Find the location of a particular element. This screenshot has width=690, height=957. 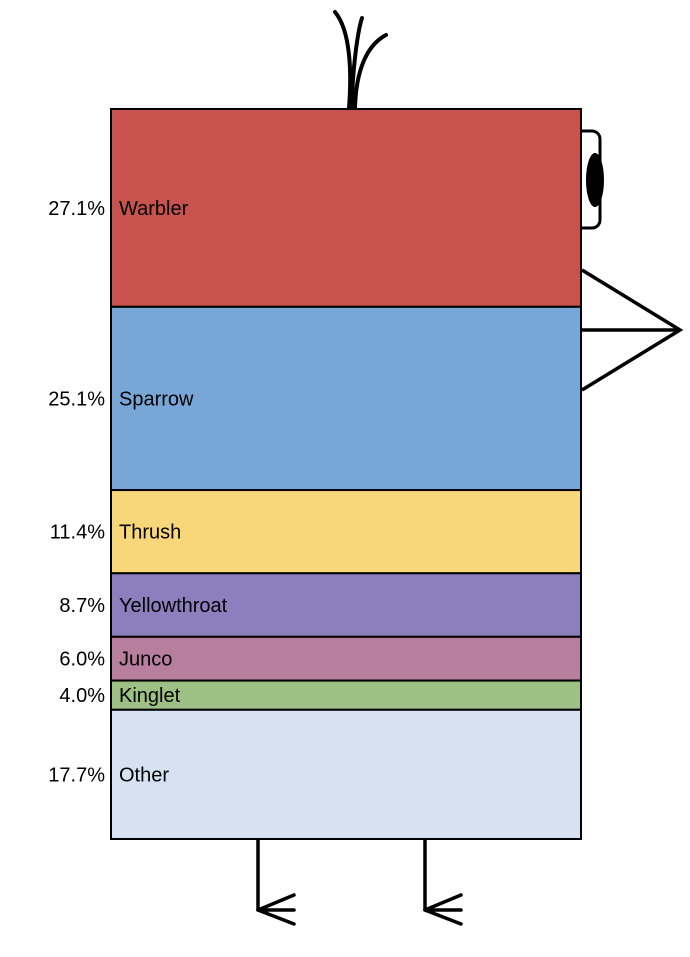

category-label-sparrow: Sparrow is located at coordinates (156, 399).